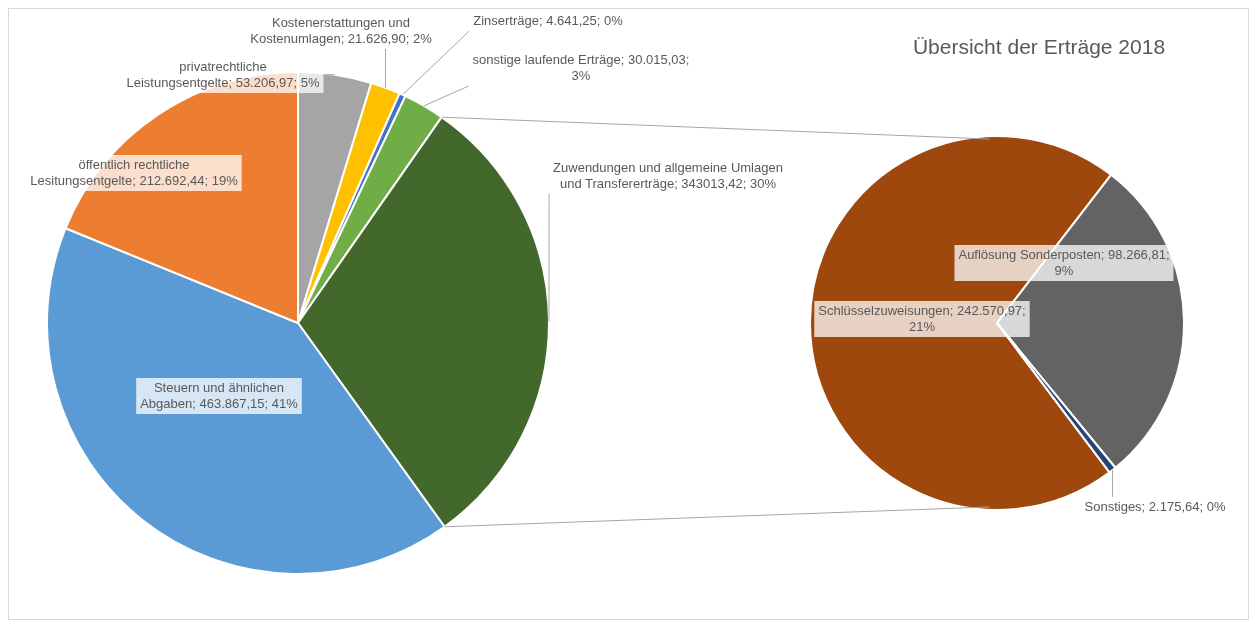  I want to click on text: Übersicht der Erträge 2018, so click(1039, 47).